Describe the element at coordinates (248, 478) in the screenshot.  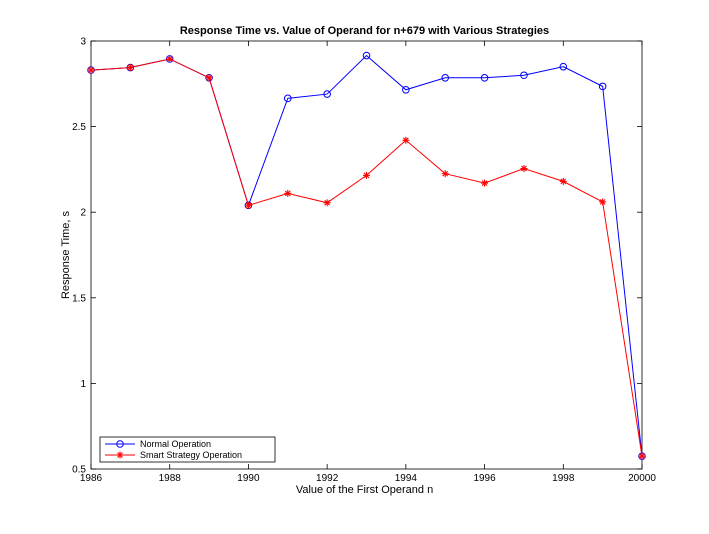
I see `x-tick-label: 1990` at that location.